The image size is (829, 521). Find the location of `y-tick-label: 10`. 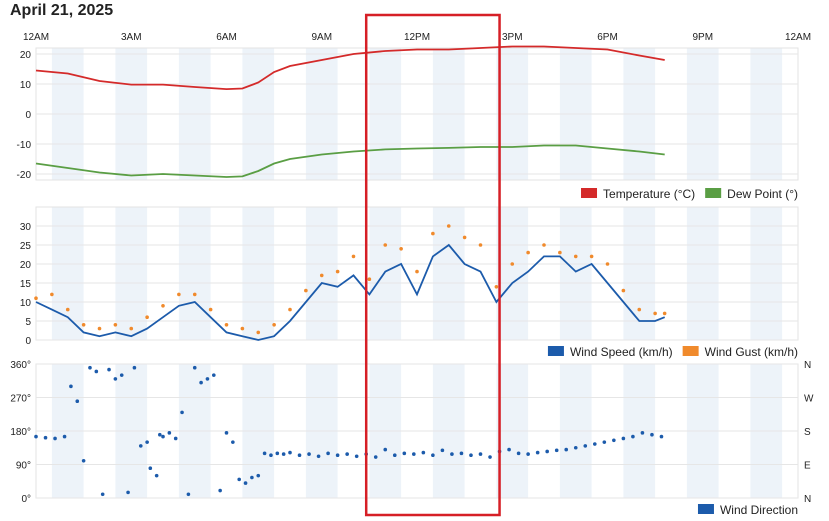

y-tick-label: 10 is located at coordinates (26, 303).